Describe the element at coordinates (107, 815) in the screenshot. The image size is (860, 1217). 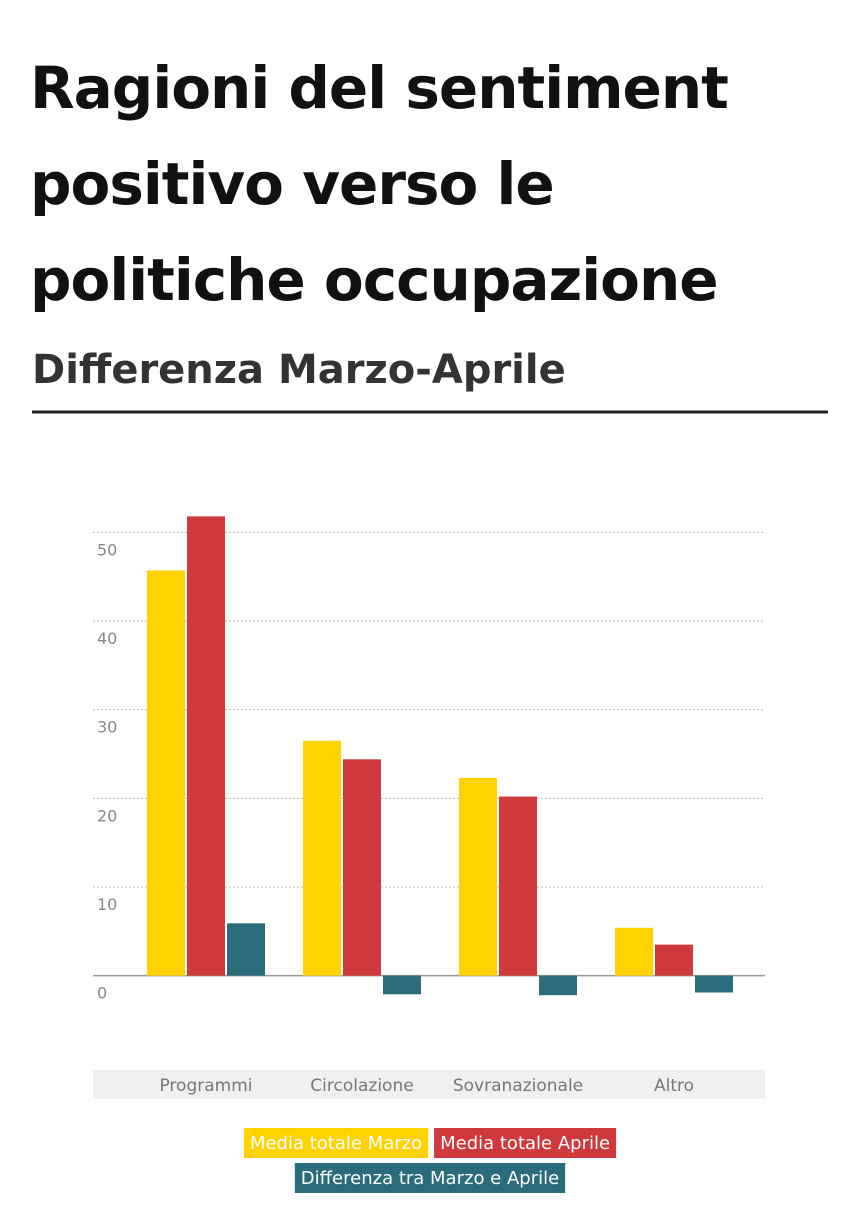
I see `y-tick-label: 20` at that location.